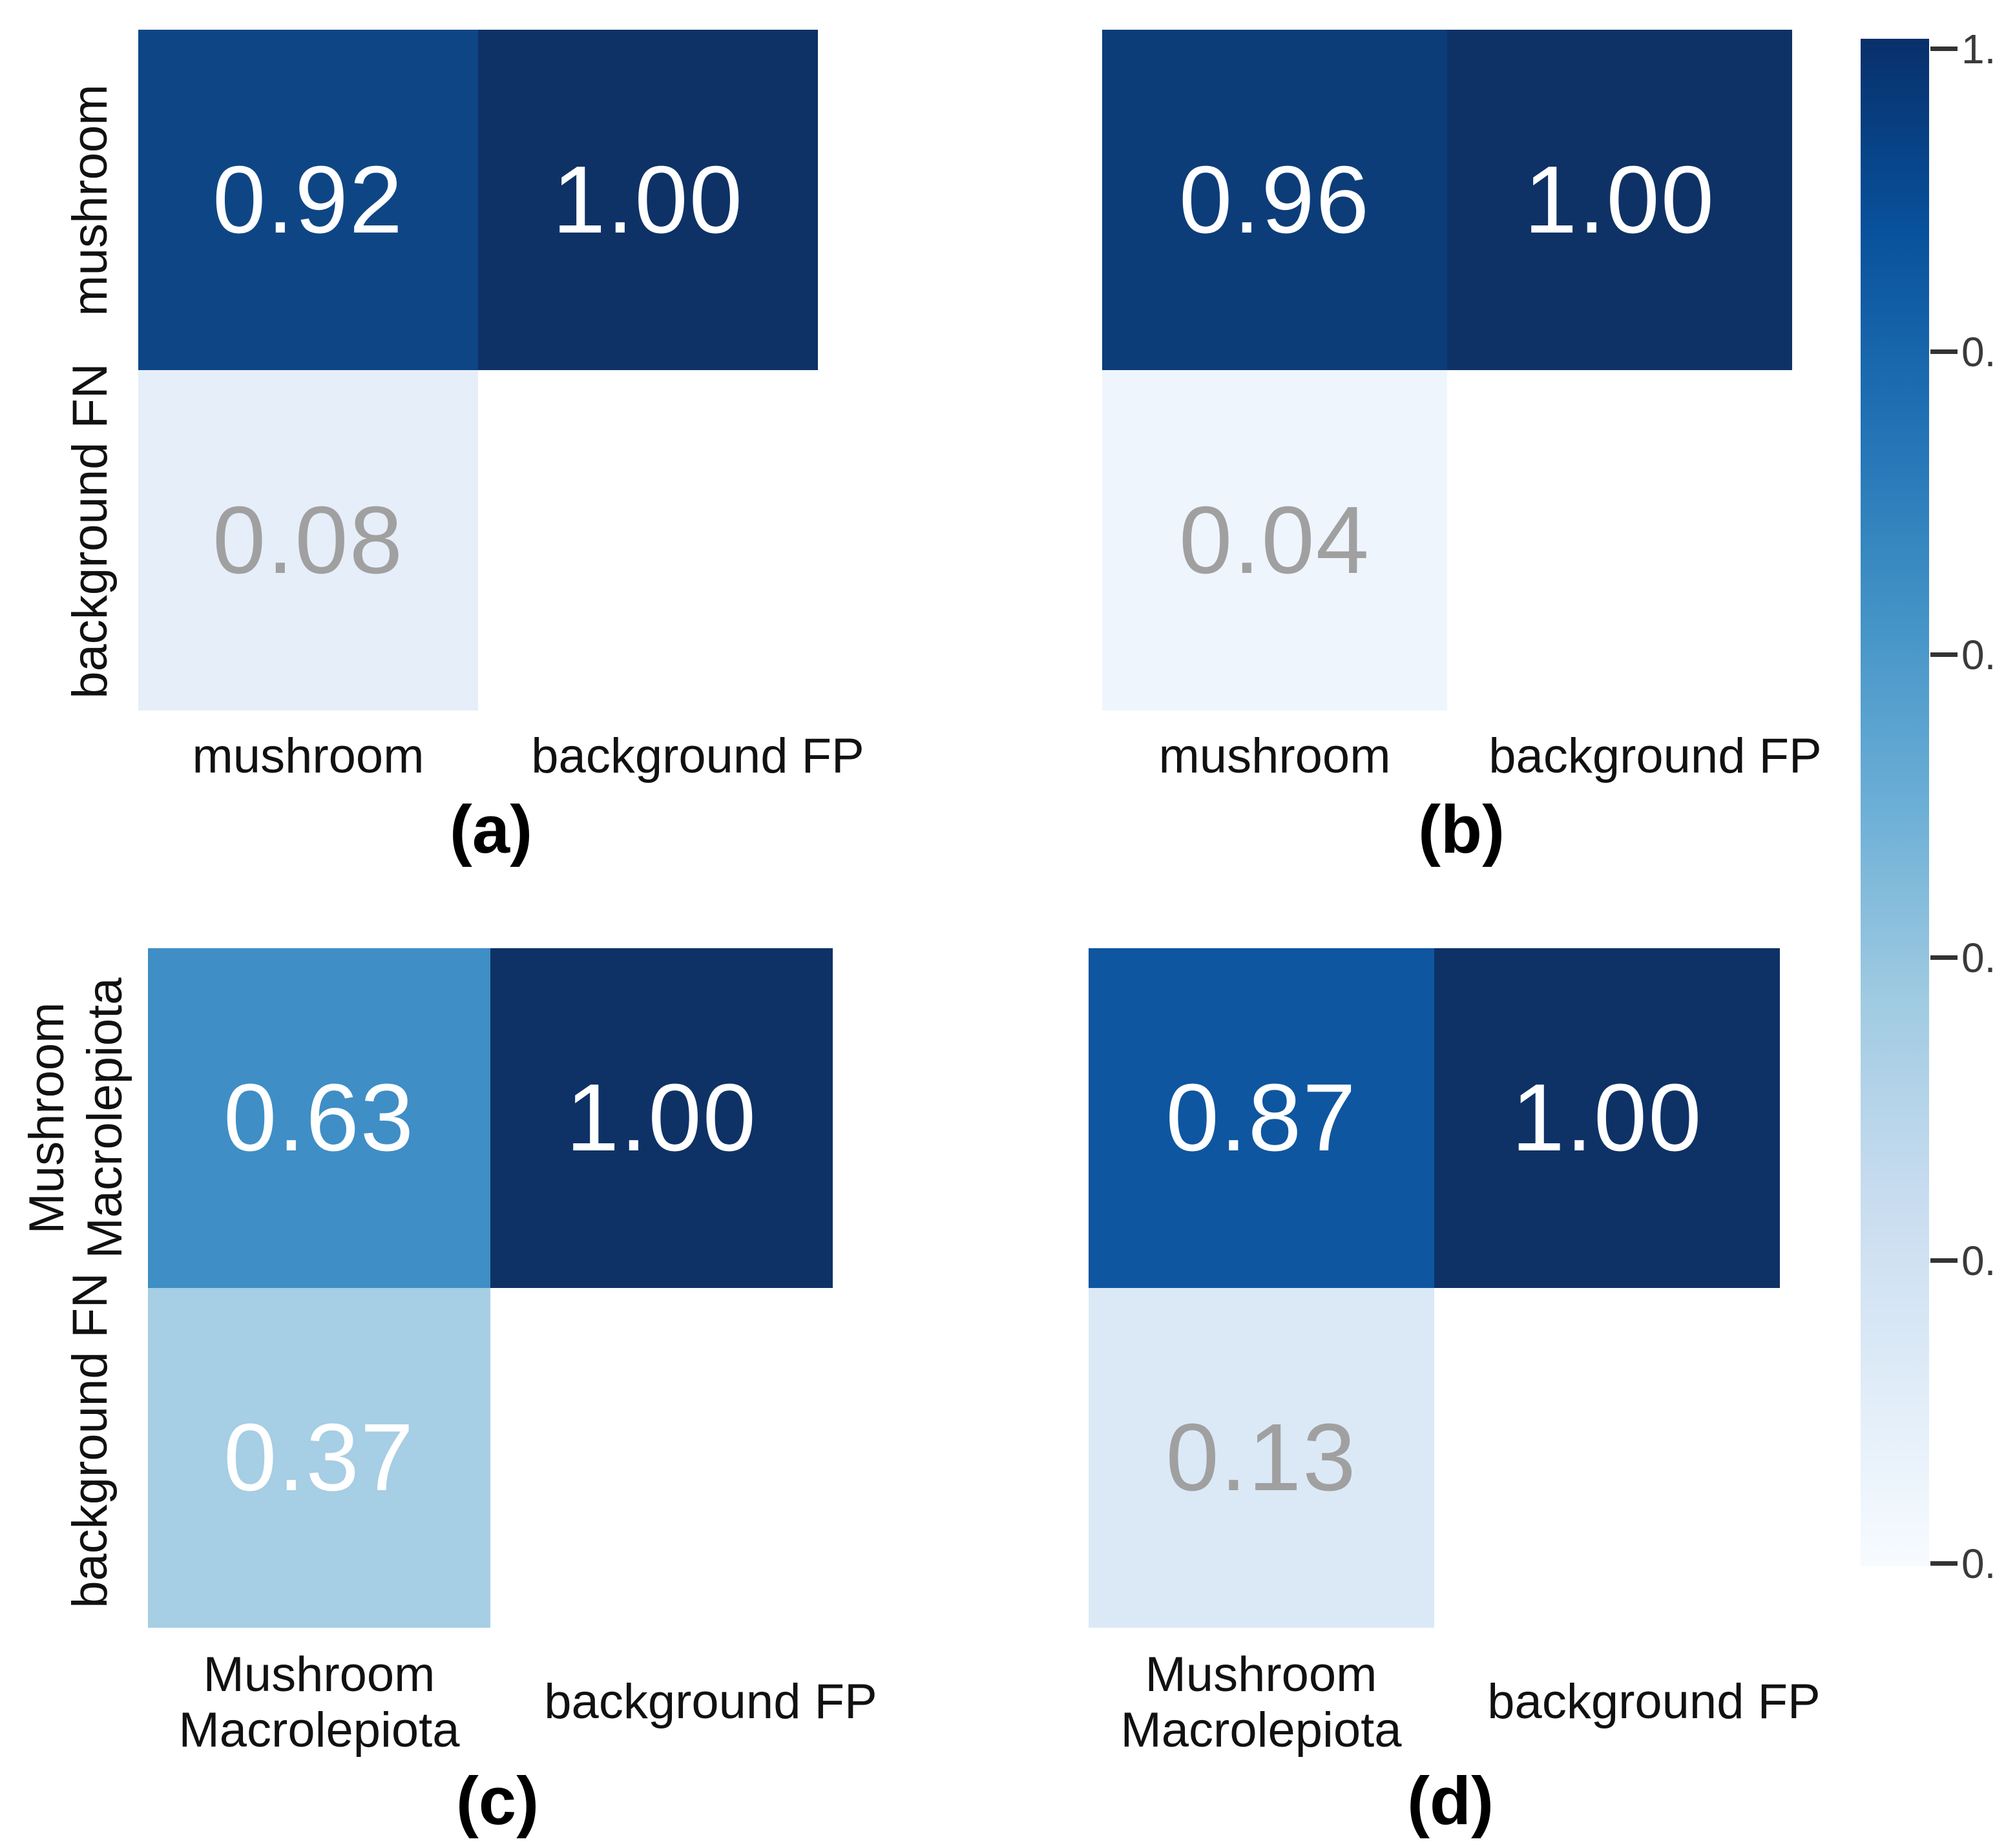  I want to click on panel-caption-b: (b), so click(1461, 829).